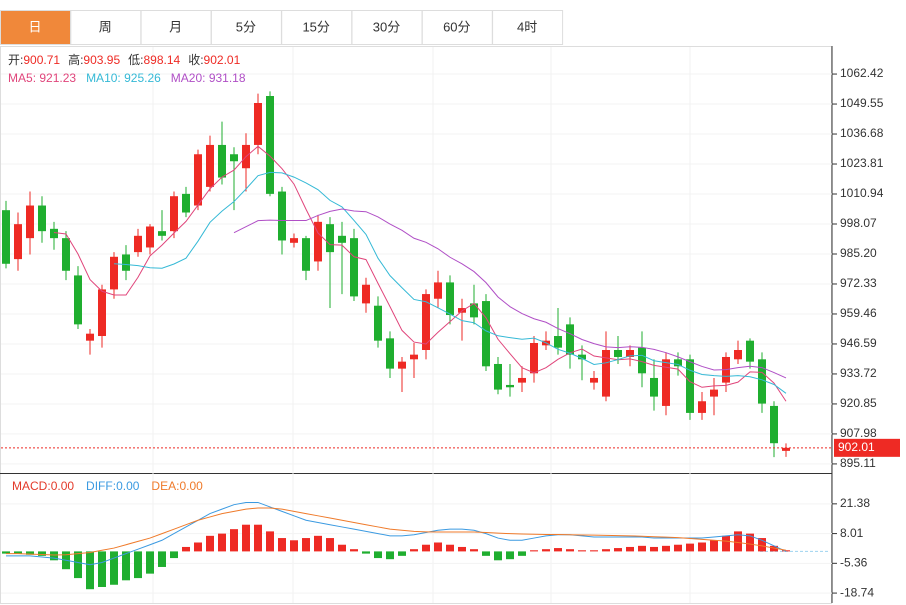 Image resolution: width=906 pixels, height=605 pixels. I want to click on tab-label: 月, so click(175, 26).